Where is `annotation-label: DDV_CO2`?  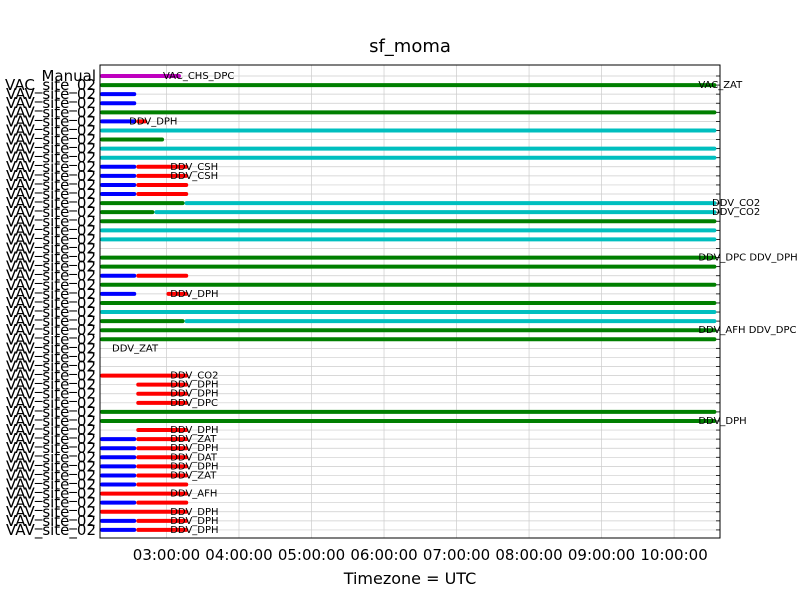
annotation-label: DDV_CO2 is located at coordinates (736, 212).